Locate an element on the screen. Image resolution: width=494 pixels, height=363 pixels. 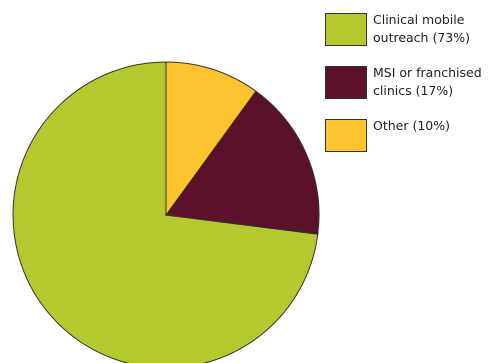
legend-label: MSI or franchised clinics (17%) is located at coordinates (427, 81).